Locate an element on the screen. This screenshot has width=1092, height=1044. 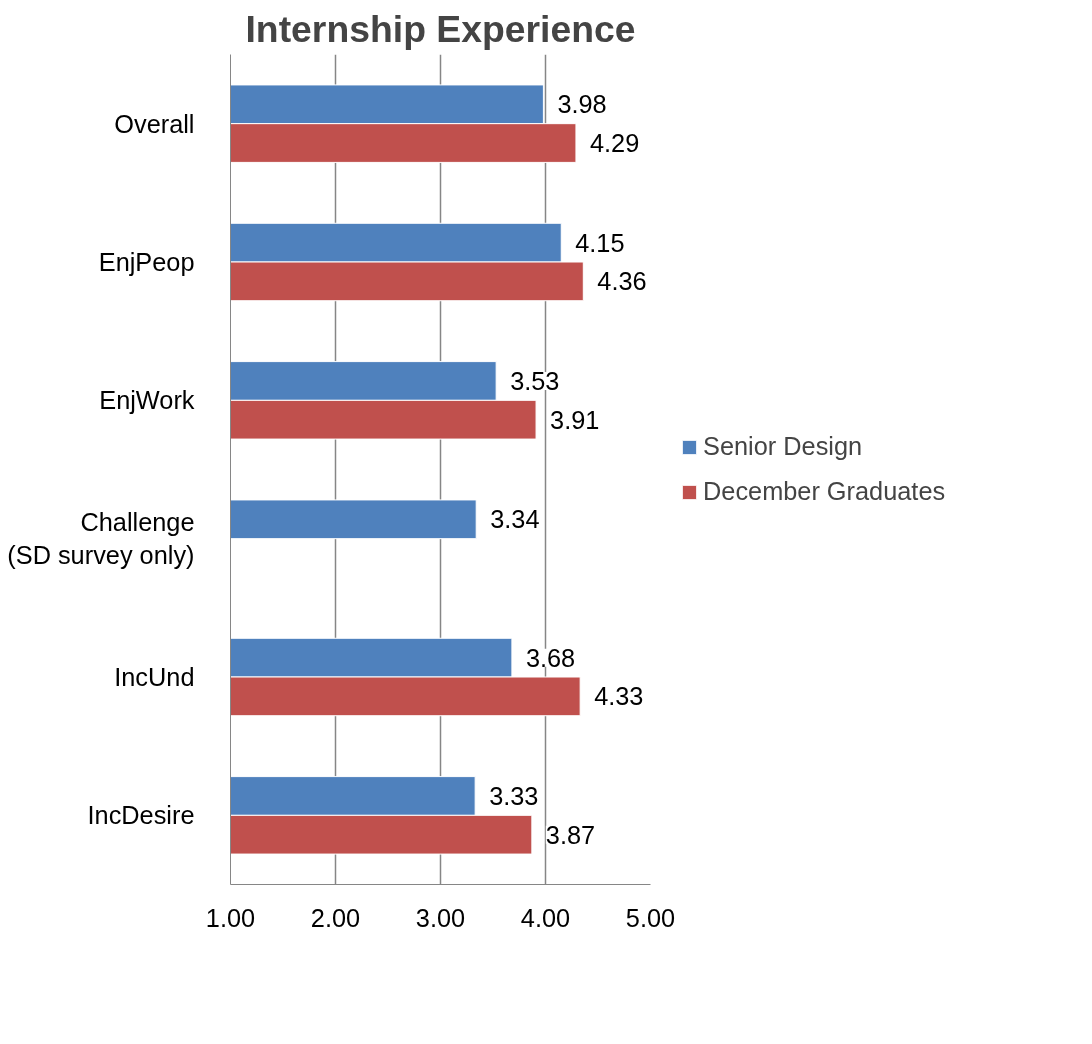
y-tick-label: IncUnd is located at coordinates (154, 677).